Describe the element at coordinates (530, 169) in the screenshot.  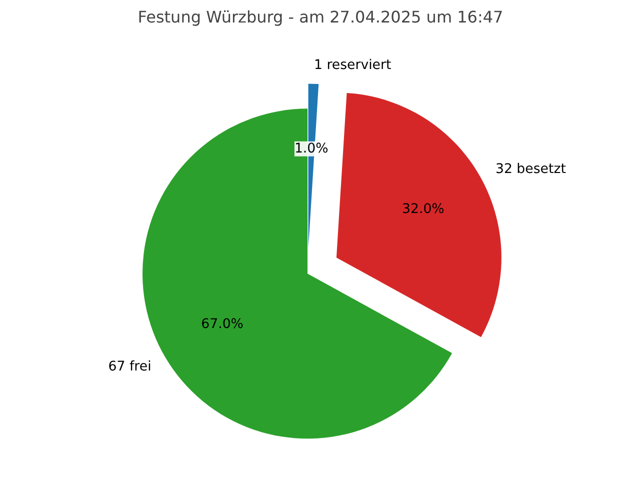
I see `slice-label: 32 besetzt` at that location.